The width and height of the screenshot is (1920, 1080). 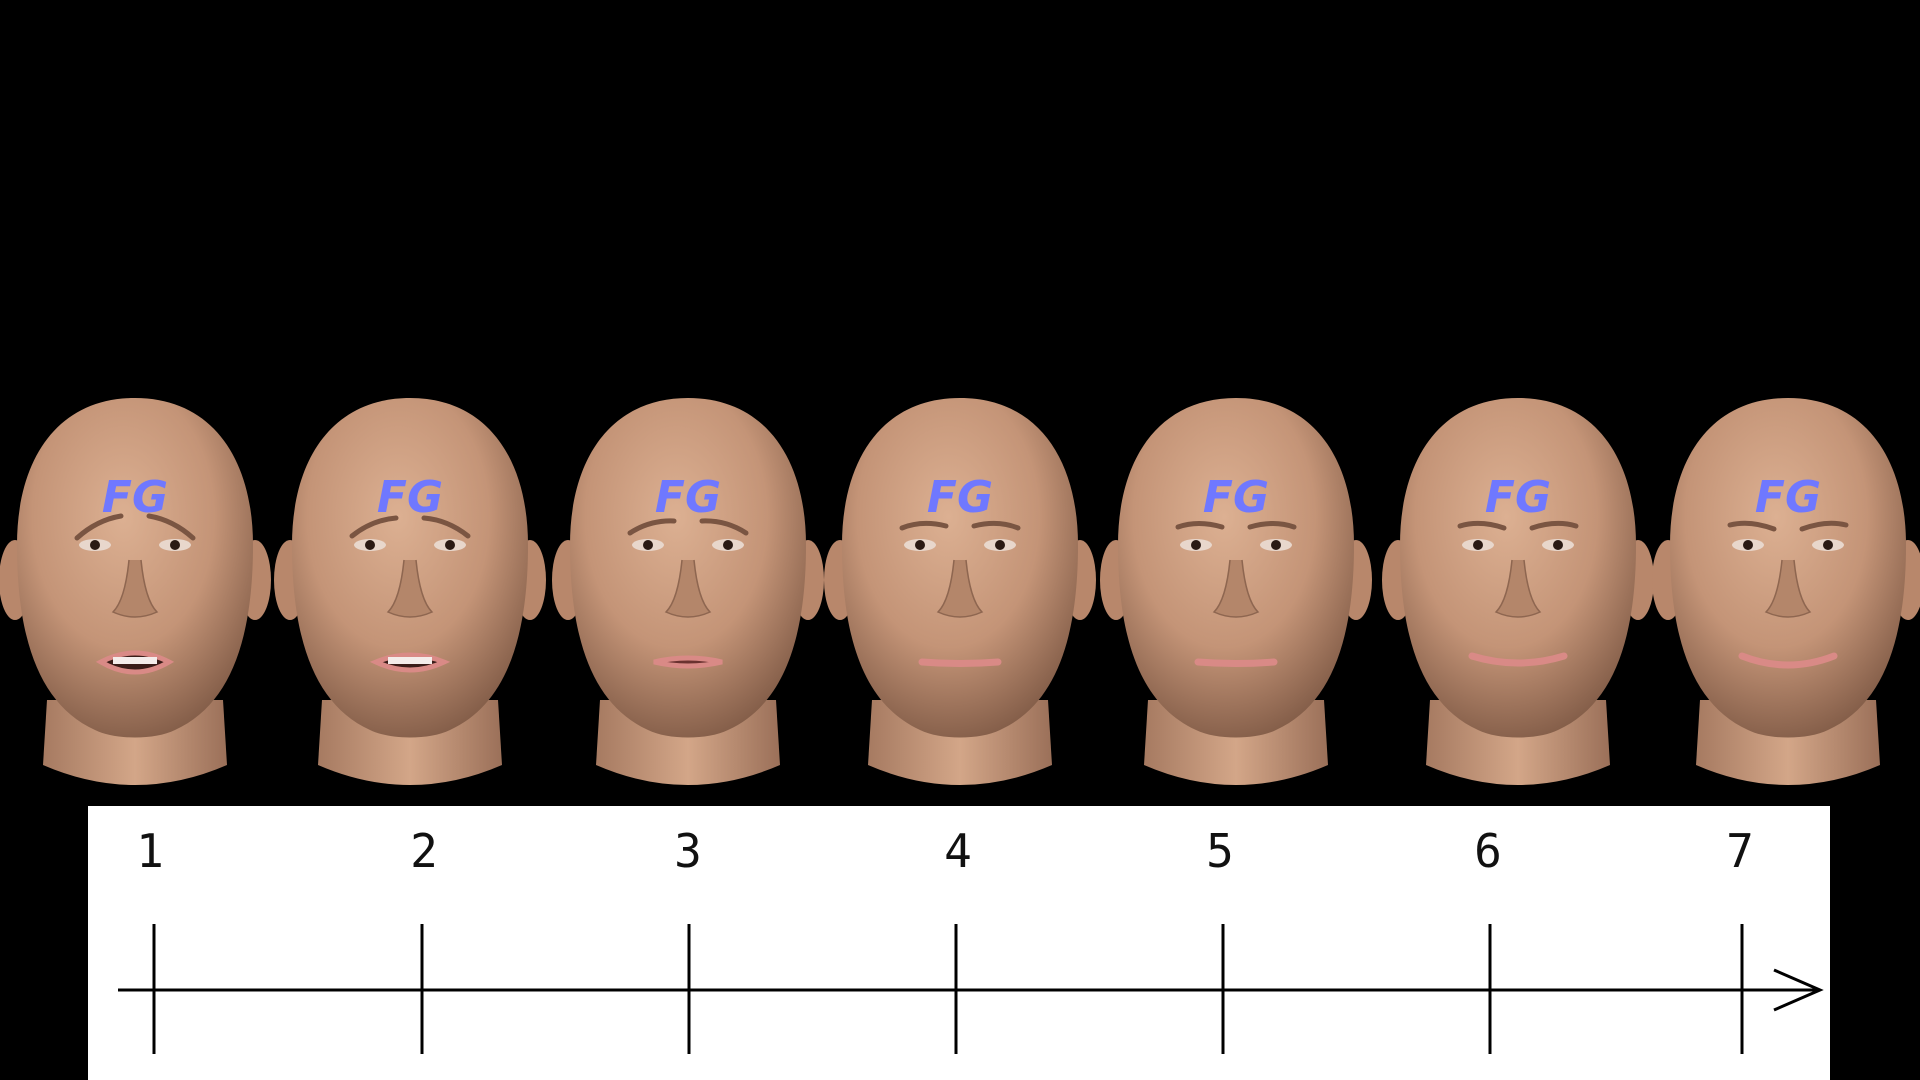 I want to click on scale-label-4: 4, so click(x=958, y=851).